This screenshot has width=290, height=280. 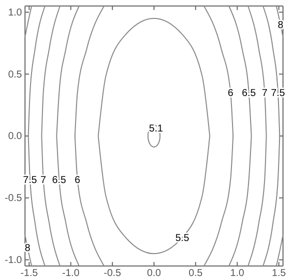 What do you see at coordinates (182, 238) in the screenshot?
I see `series-label: 5.5` at bounding box center [182, 238].